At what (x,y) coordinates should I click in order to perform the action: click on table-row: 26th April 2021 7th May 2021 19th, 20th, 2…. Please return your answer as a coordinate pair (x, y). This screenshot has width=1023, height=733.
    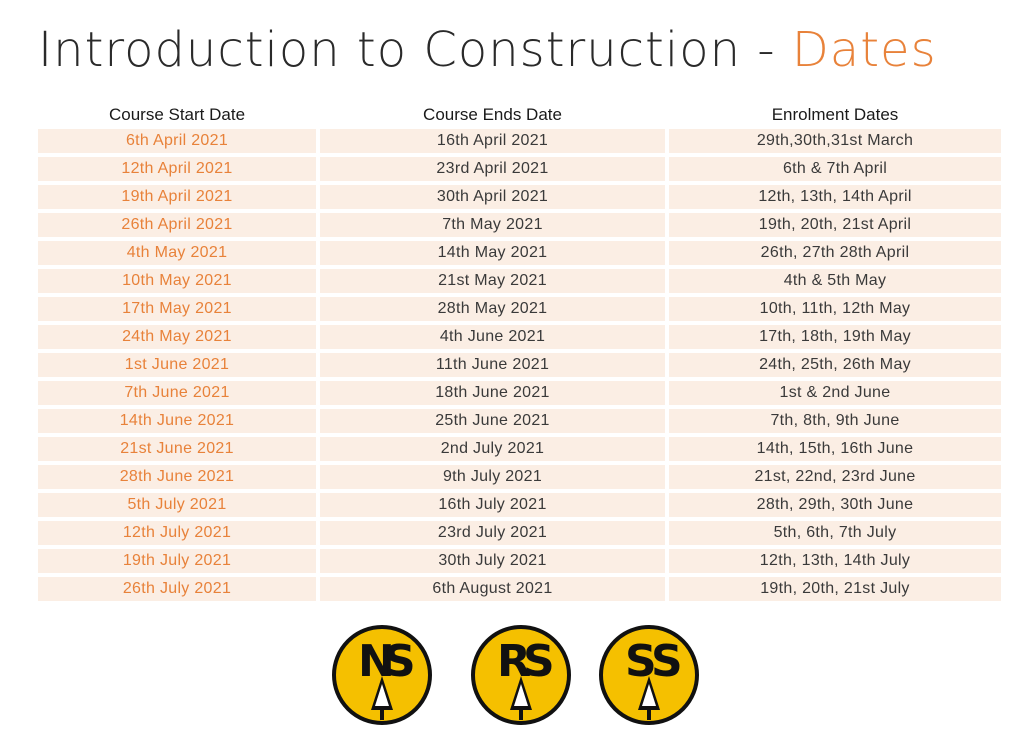
    Looking at the image, I should click on (519, 225).